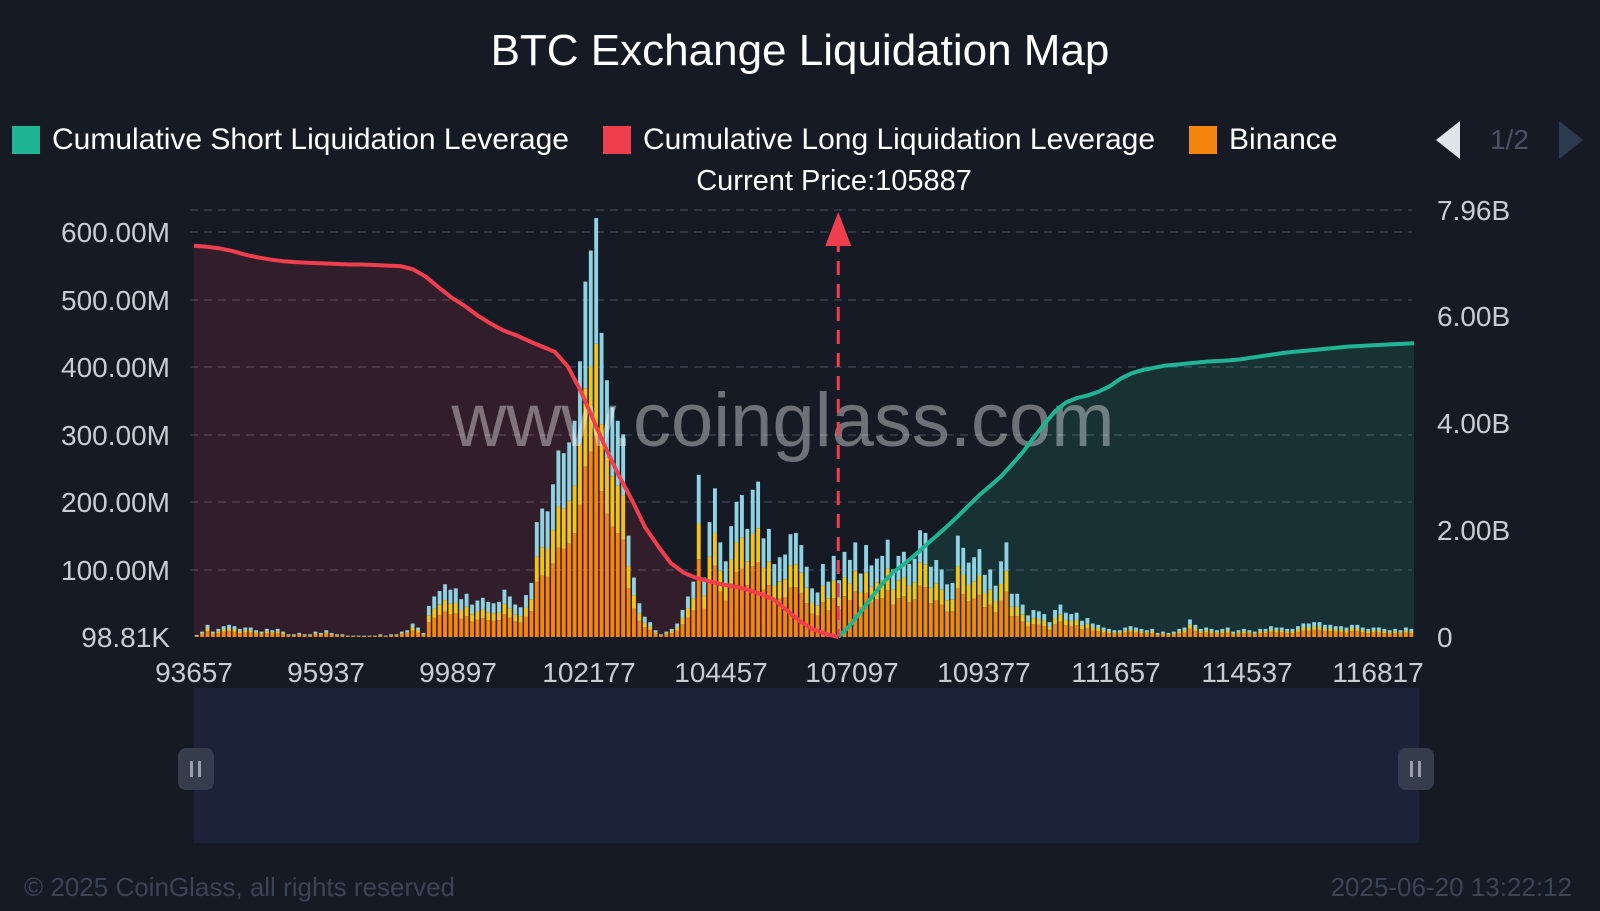  Describe the element at coordinates (1509, 139) in the screenshot. I see `legend-page-count: 1/2` at that location.